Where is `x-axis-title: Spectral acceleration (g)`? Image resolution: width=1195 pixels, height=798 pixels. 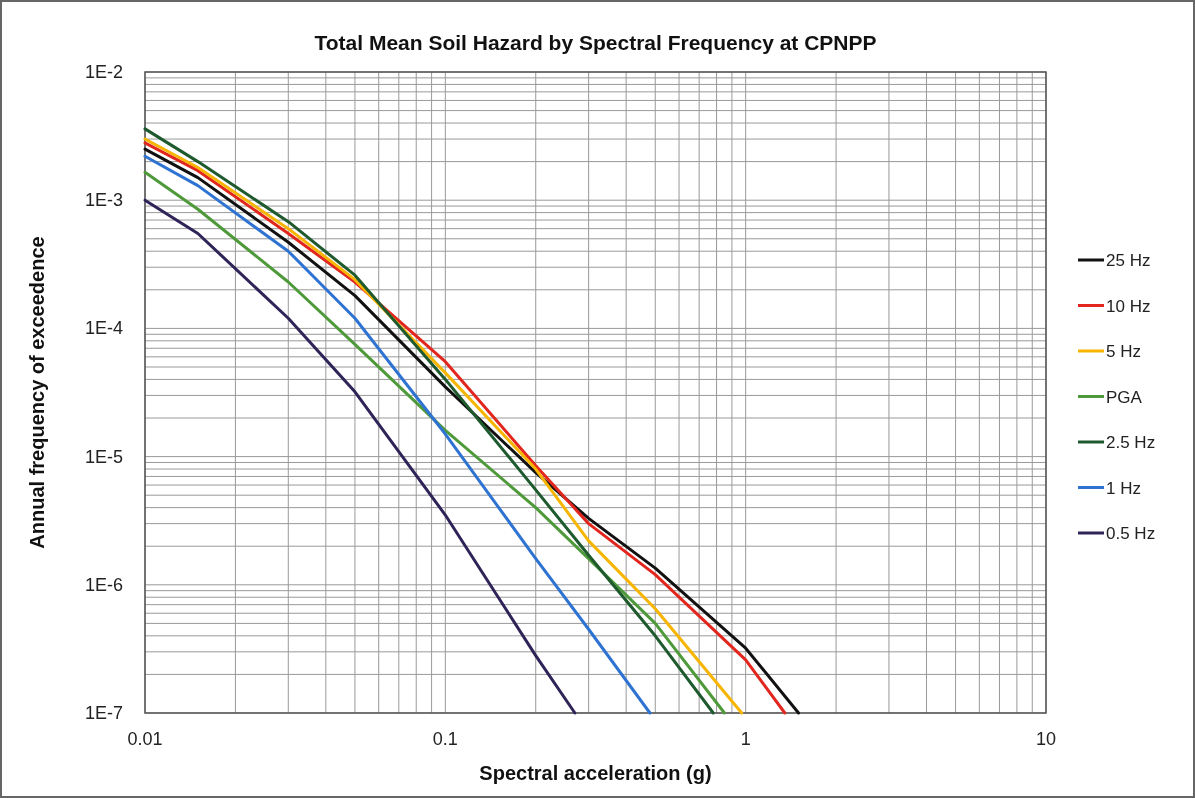 x-axis-title: Spectral acceleration (g) is located at coordinates (595, 773).